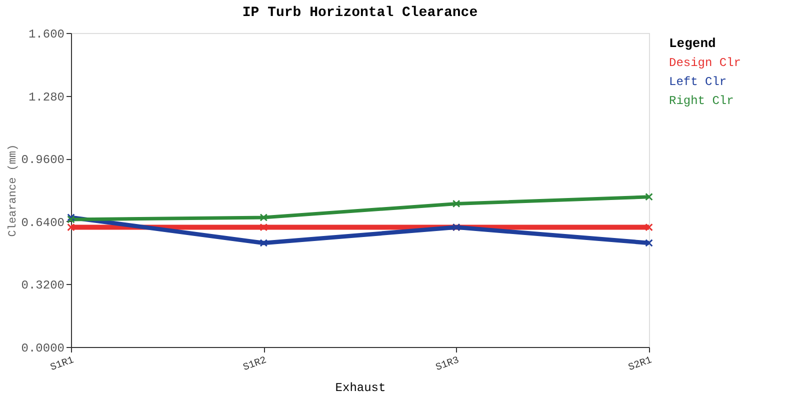  Describe the element at coordinates (42, 160) in the screenshot. I see `y-tick-label: 0.9600` at that location.